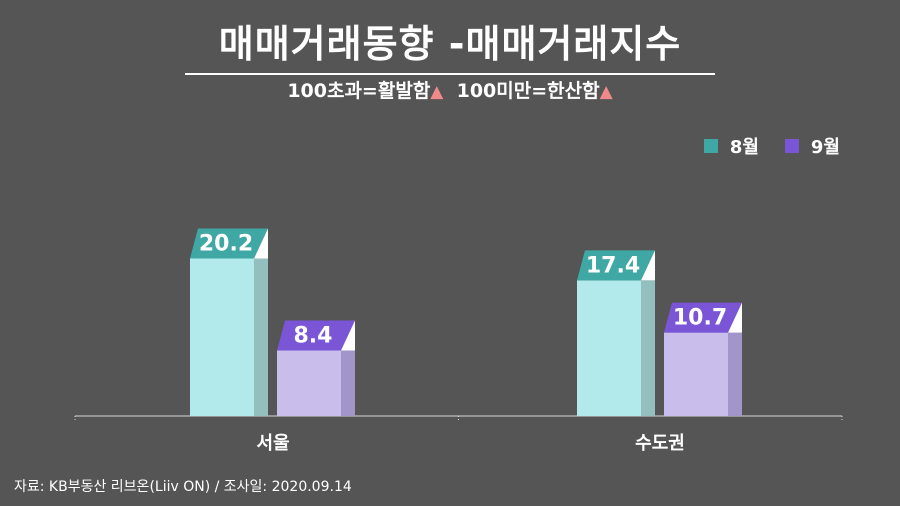 Image resolution: width=900 pixels, height=506 pixels. What do you see at coordinates (735, 374) in the screenshot?
I see `bar-side-capital-sep` at bounding box center [735, 374].